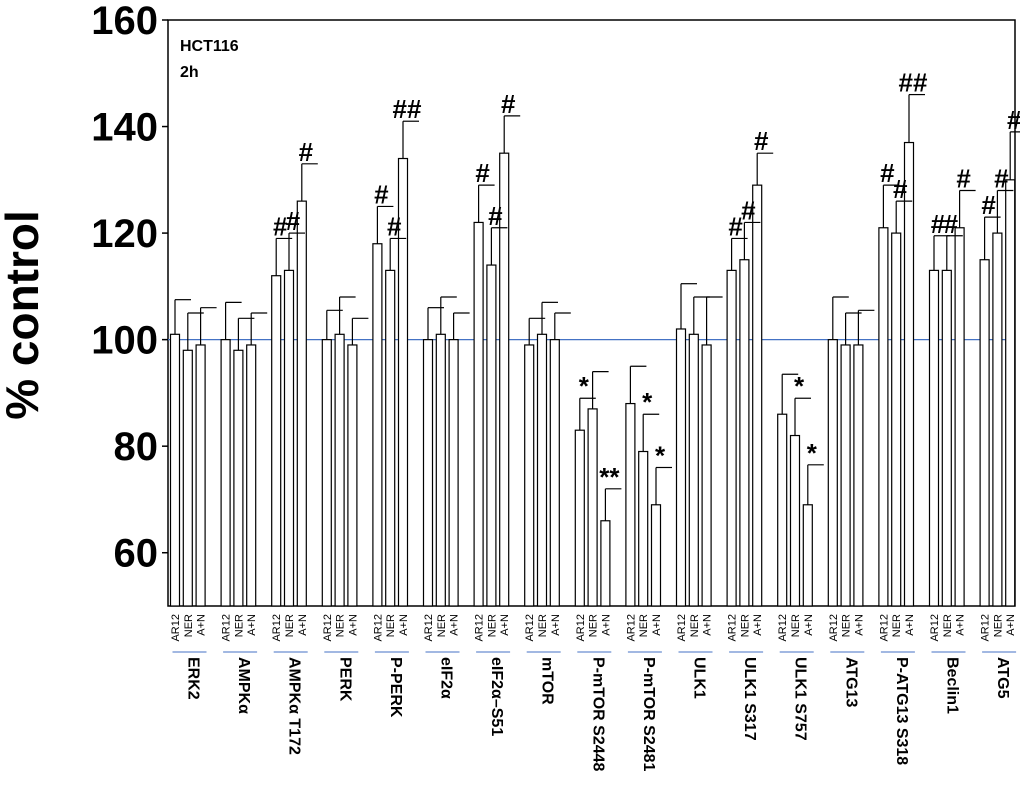 The image size is (1020, 791). I want to click on y-tick-label: 100, so click(124, 341).